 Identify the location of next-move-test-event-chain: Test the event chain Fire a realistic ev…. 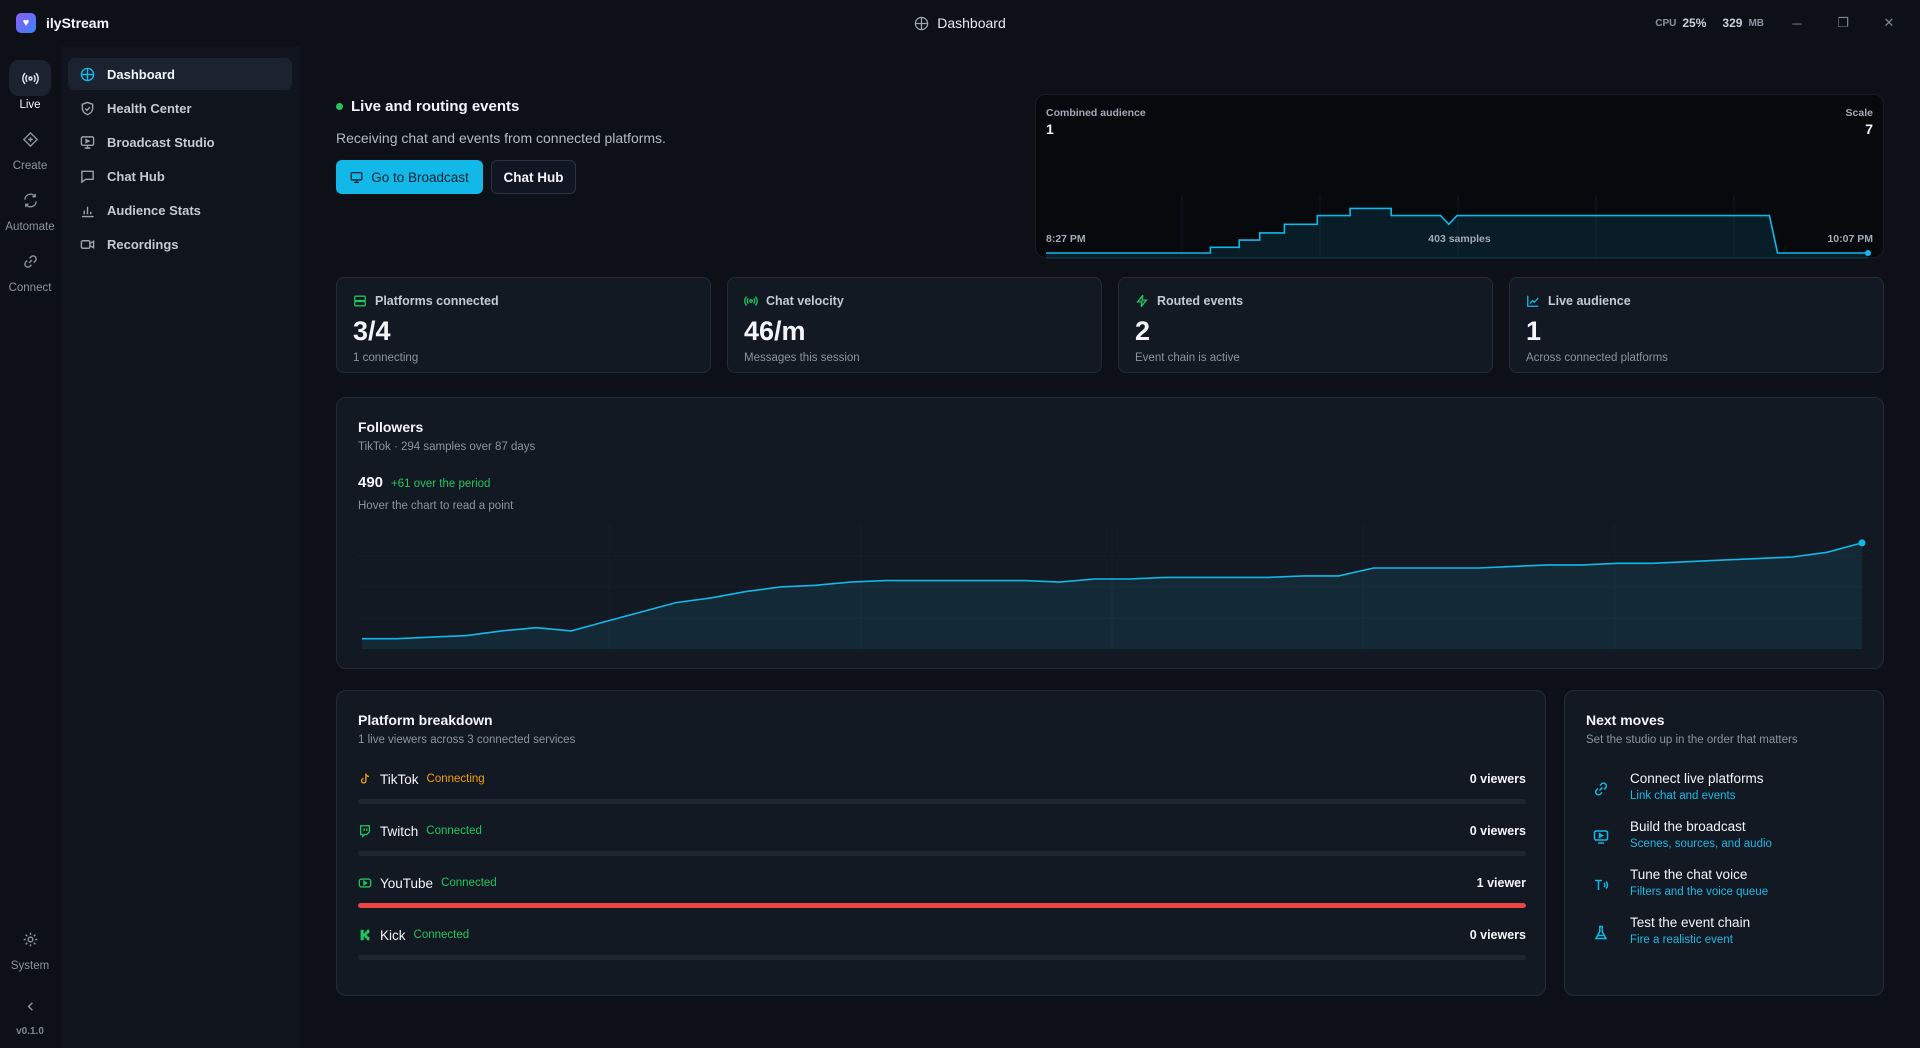
(1668, 933).